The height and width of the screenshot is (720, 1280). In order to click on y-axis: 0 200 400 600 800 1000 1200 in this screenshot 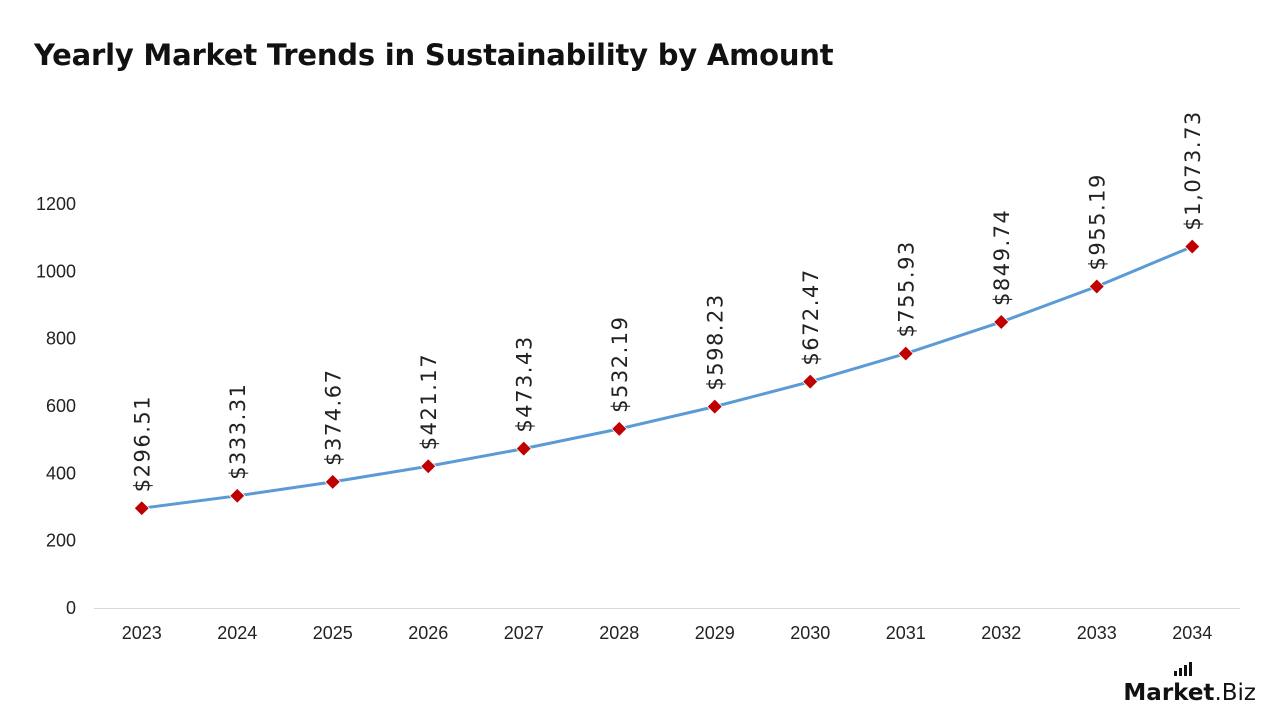, I will do `click(56, 406)`.